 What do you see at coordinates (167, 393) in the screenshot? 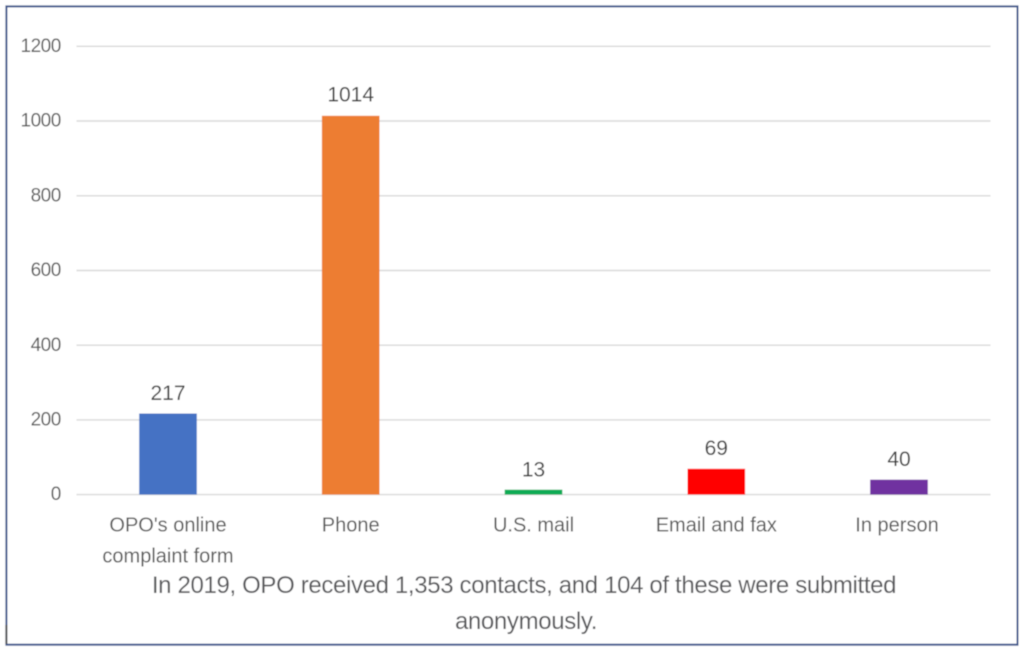
I see `svg-text: 217` at bounding box center [167, 393].